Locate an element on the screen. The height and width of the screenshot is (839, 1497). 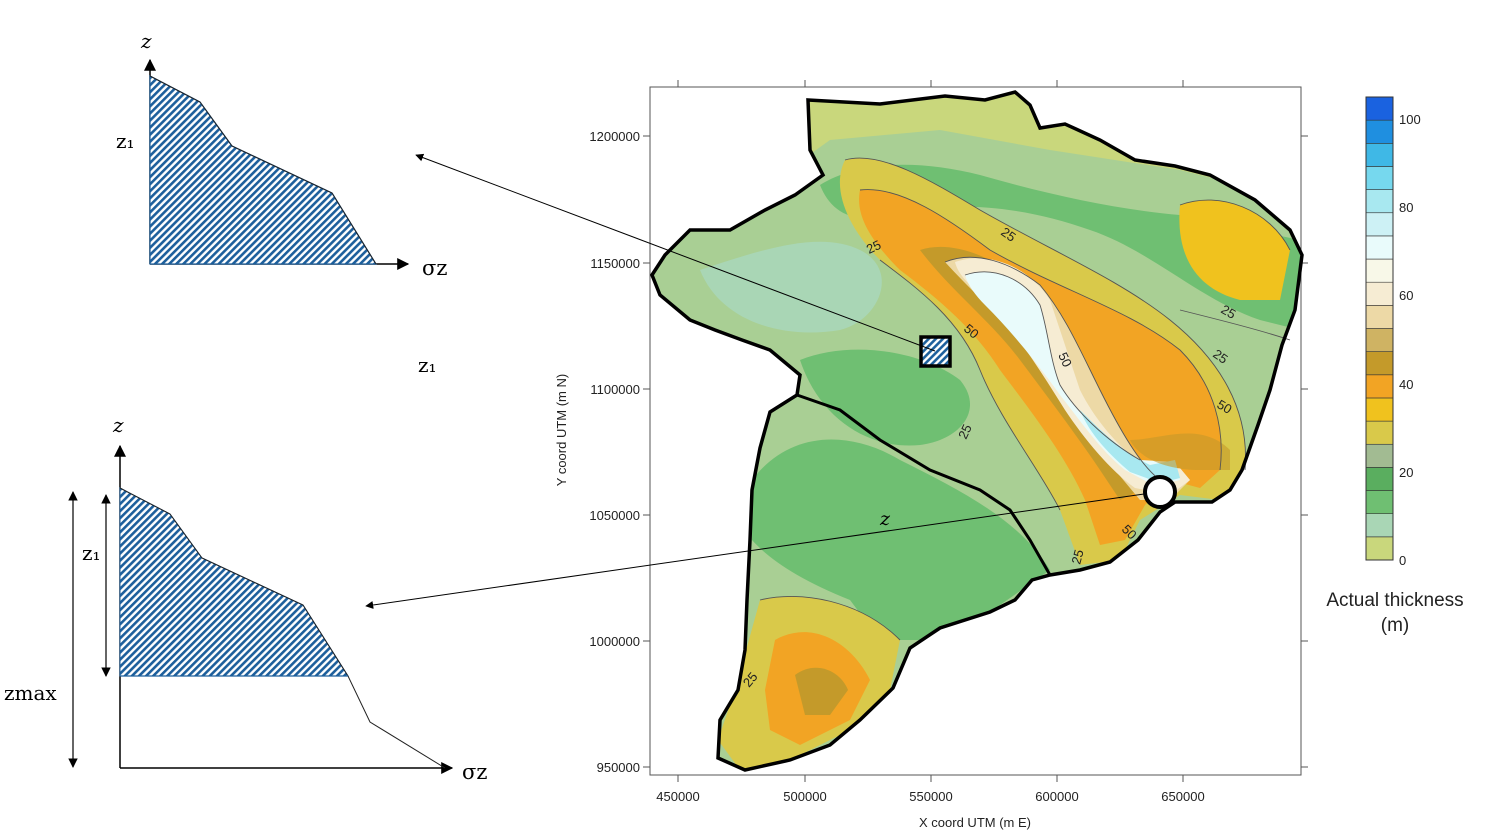
y-tick-label: 1150000 is located at coordinates (615, 263).